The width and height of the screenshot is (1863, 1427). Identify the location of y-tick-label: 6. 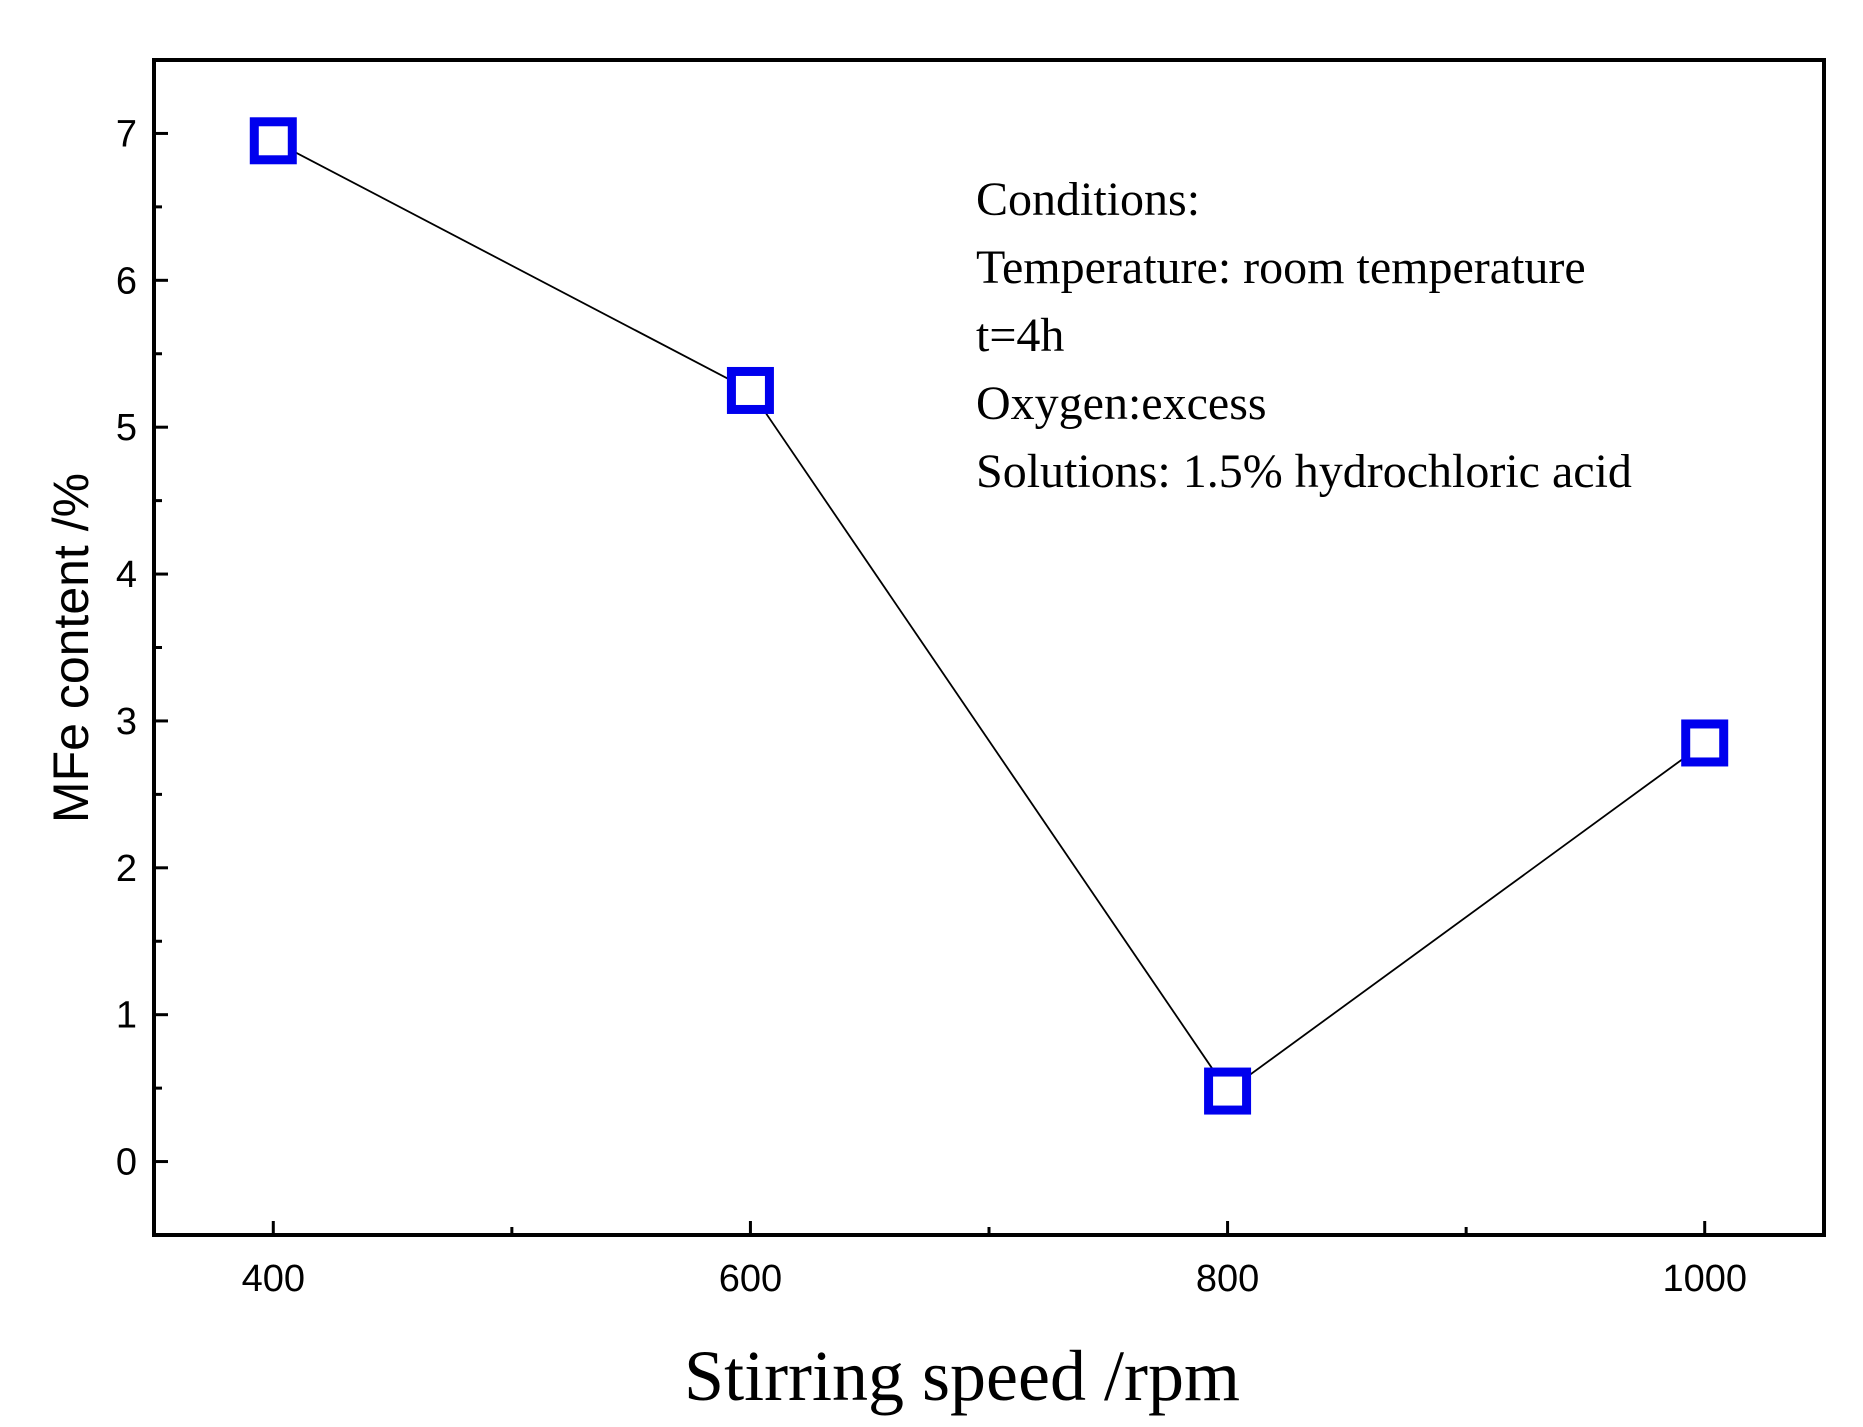
(126, 281).